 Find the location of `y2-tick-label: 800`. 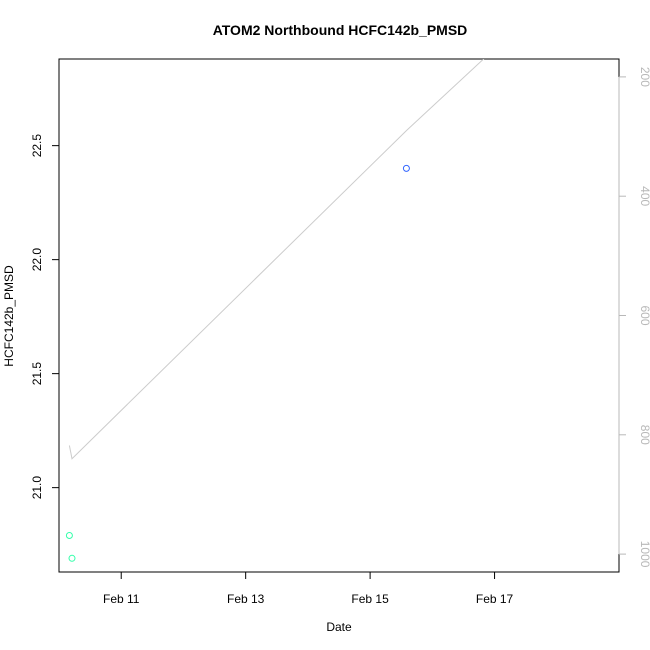

y2-tick-label: 800 is located at coordinates (644, 435).